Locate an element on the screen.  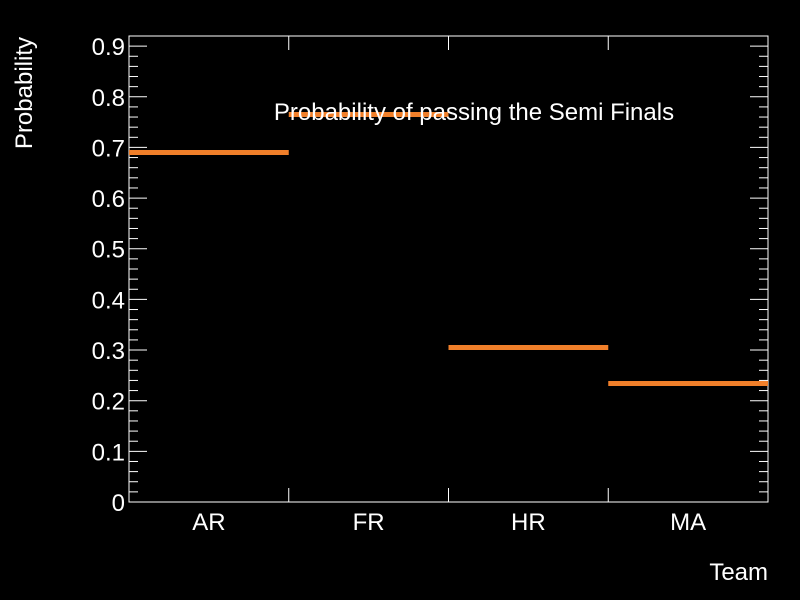
x-tick-label: HR is located at coordinates (528, 522).